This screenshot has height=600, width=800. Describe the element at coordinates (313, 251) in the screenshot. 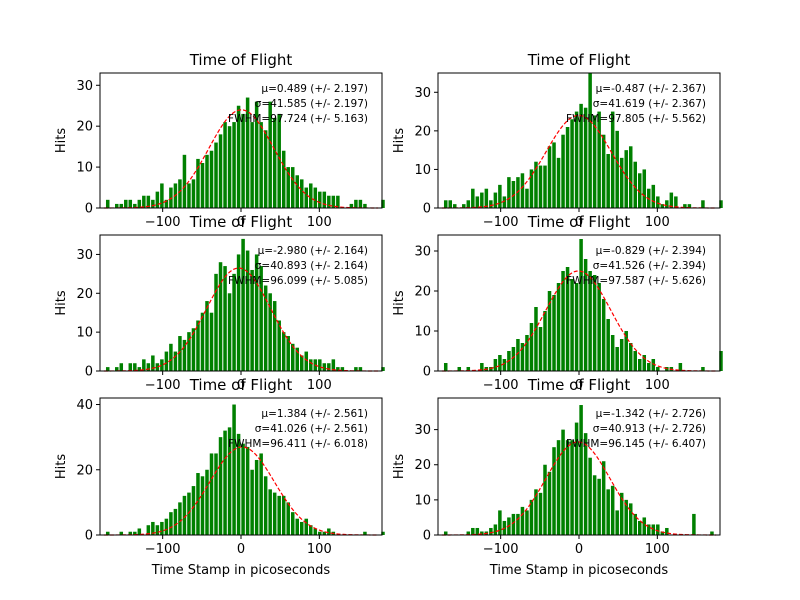

I see `fit-annotation: μ=-2.980 (+/- 2.164)` at that location.